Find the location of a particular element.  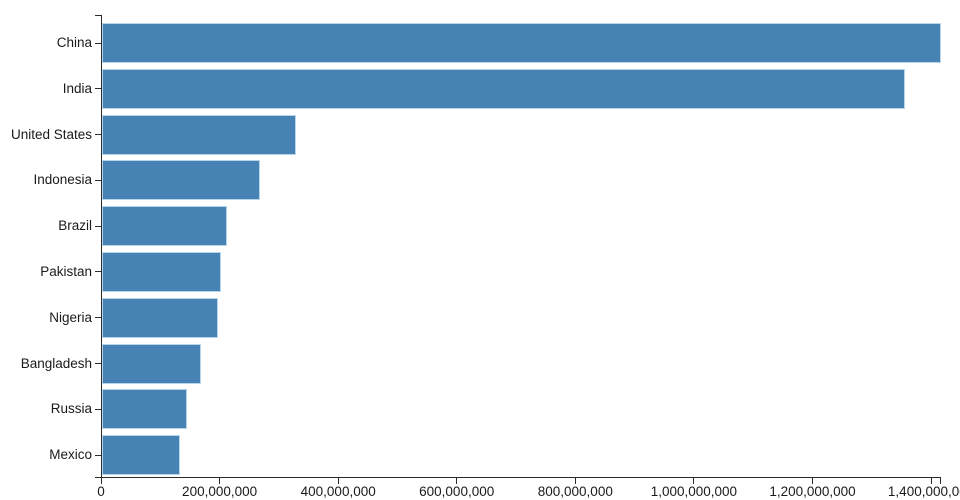

x-tick-label-0: 0 is located at coordinates (101, 491).